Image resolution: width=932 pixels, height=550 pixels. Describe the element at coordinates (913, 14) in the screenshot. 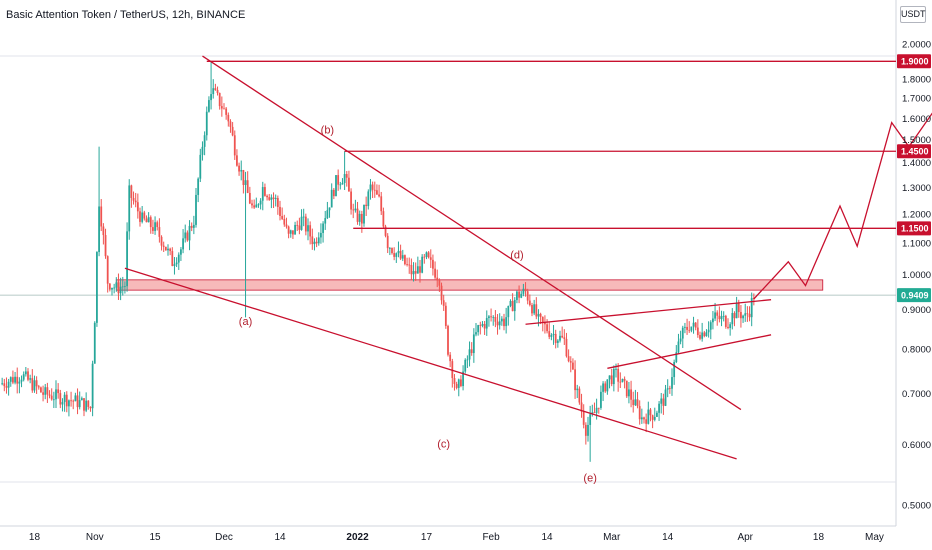

I see `currency-button: USDT` at that location.